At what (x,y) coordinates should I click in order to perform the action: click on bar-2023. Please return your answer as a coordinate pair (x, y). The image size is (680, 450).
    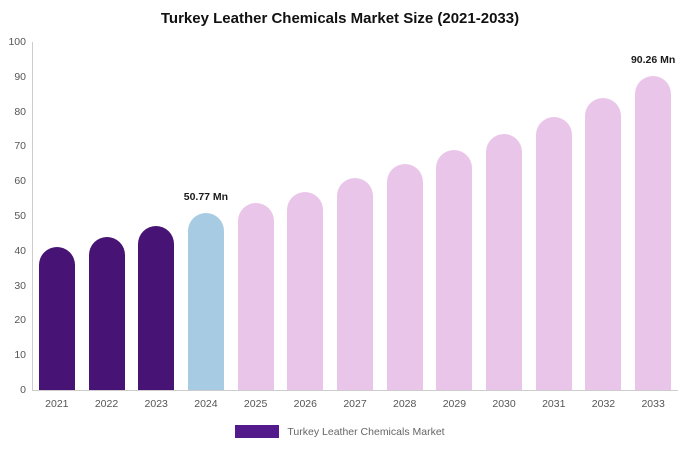
    Looking at the image, I should click on (156, 307).